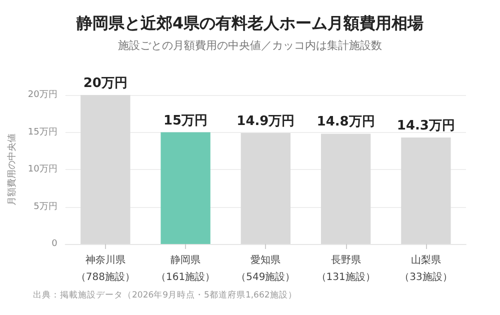 Image resolution: width=500 pixels, height=315 pixels. Describe the element at coordinates (43, 132) in the screenshot. I see `y-tick-label: 15万円` at that location.